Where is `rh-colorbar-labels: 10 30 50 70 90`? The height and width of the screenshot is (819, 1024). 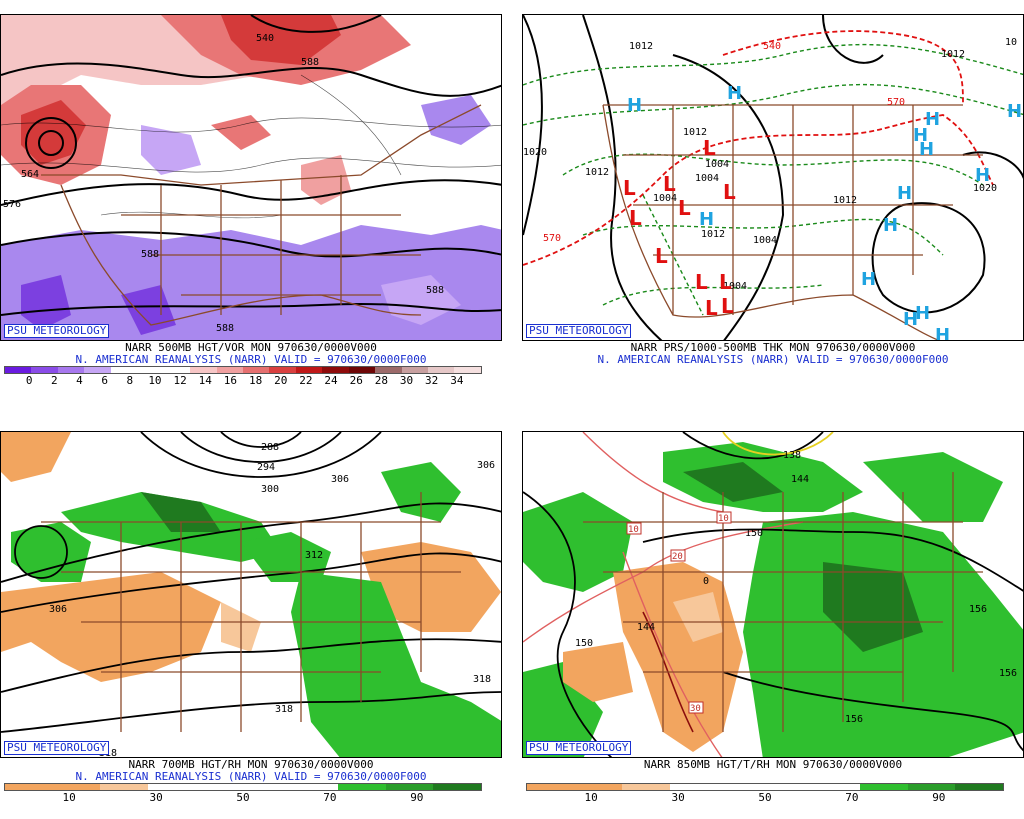
rh-colorbar-labels: 10 30 50 70 90 is located at coordinates (243, 797).